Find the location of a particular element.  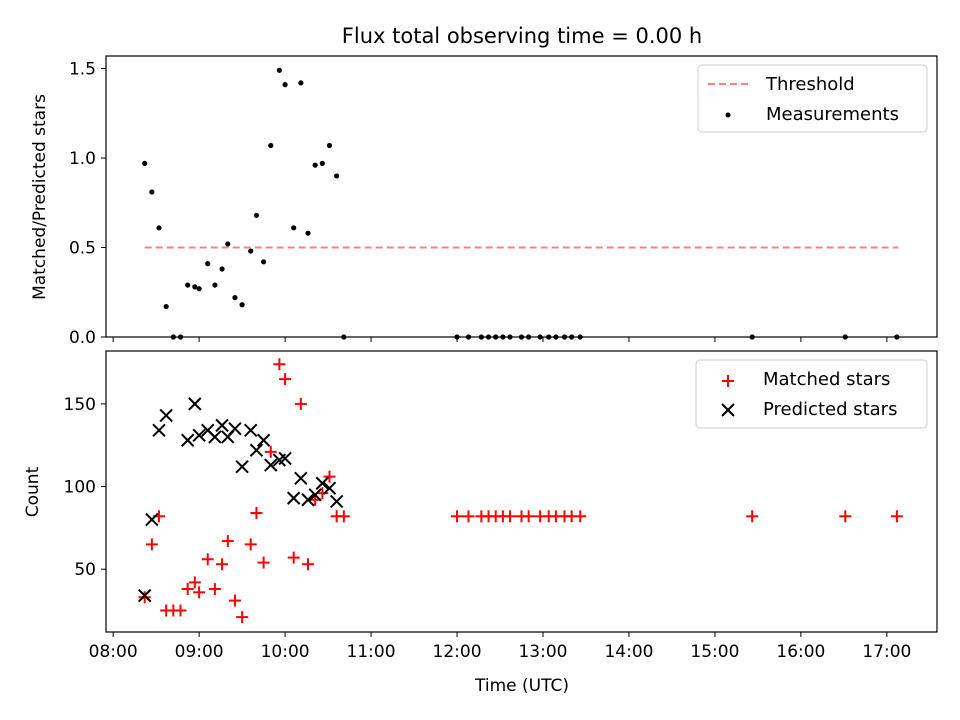

x-tick-label: 13:00 is located at coordinates (542, 652).